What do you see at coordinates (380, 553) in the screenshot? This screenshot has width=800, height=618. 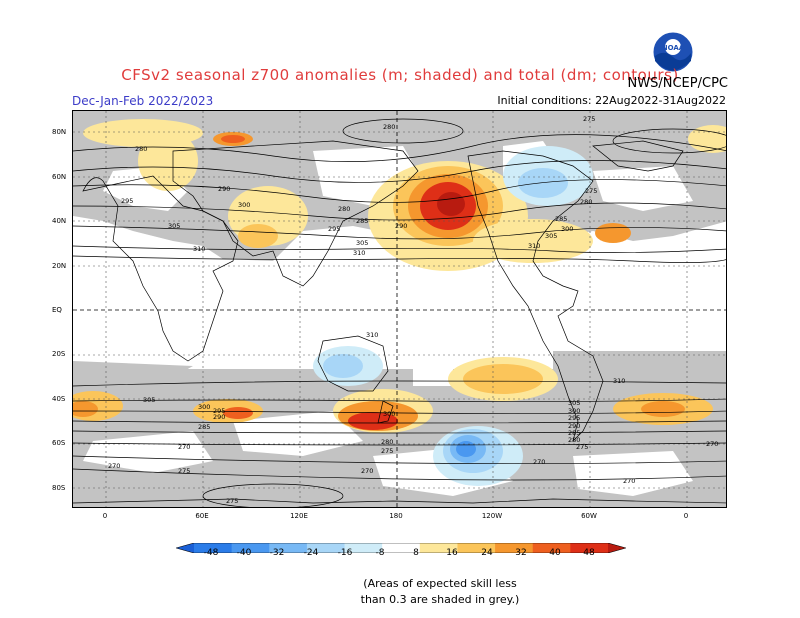 I see `colorbar-label: -8` at bounding box center [380, 553].